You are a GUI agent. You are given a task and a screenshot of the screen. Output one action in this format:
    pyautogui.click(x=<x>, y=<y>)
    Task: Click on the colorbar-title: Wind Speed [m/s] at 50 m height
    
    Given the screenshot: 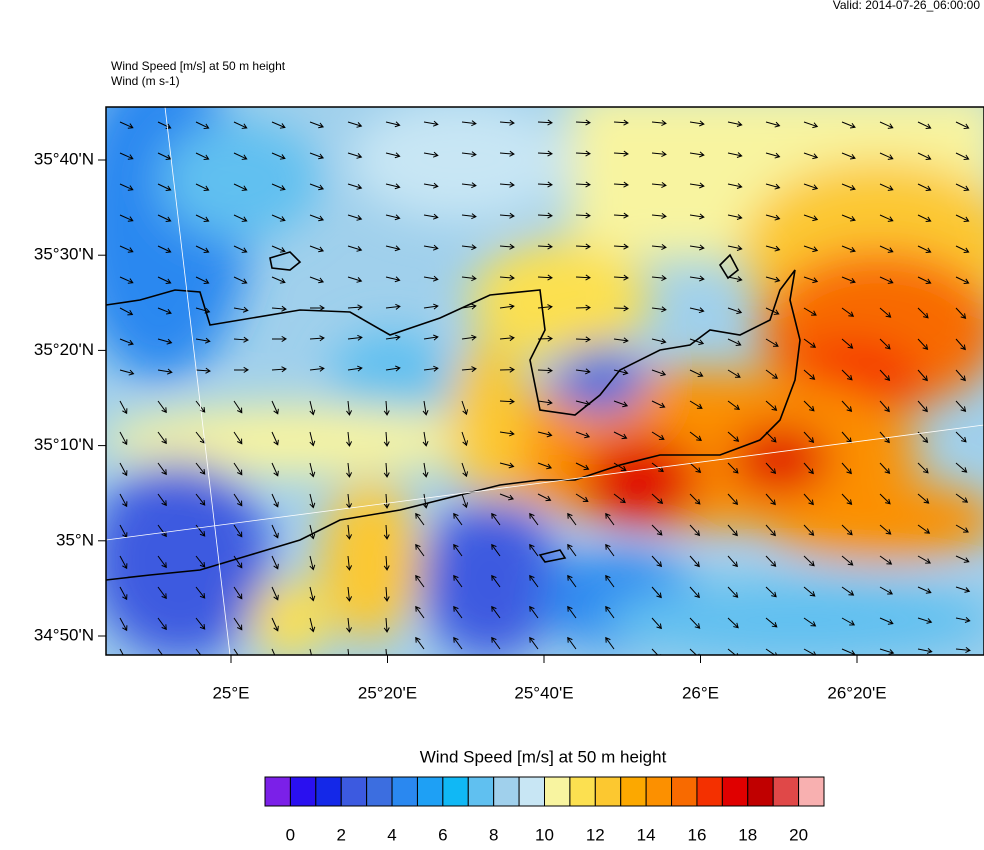 What is the action you would take?
    pyautogui.click(x=543, y=756)
    